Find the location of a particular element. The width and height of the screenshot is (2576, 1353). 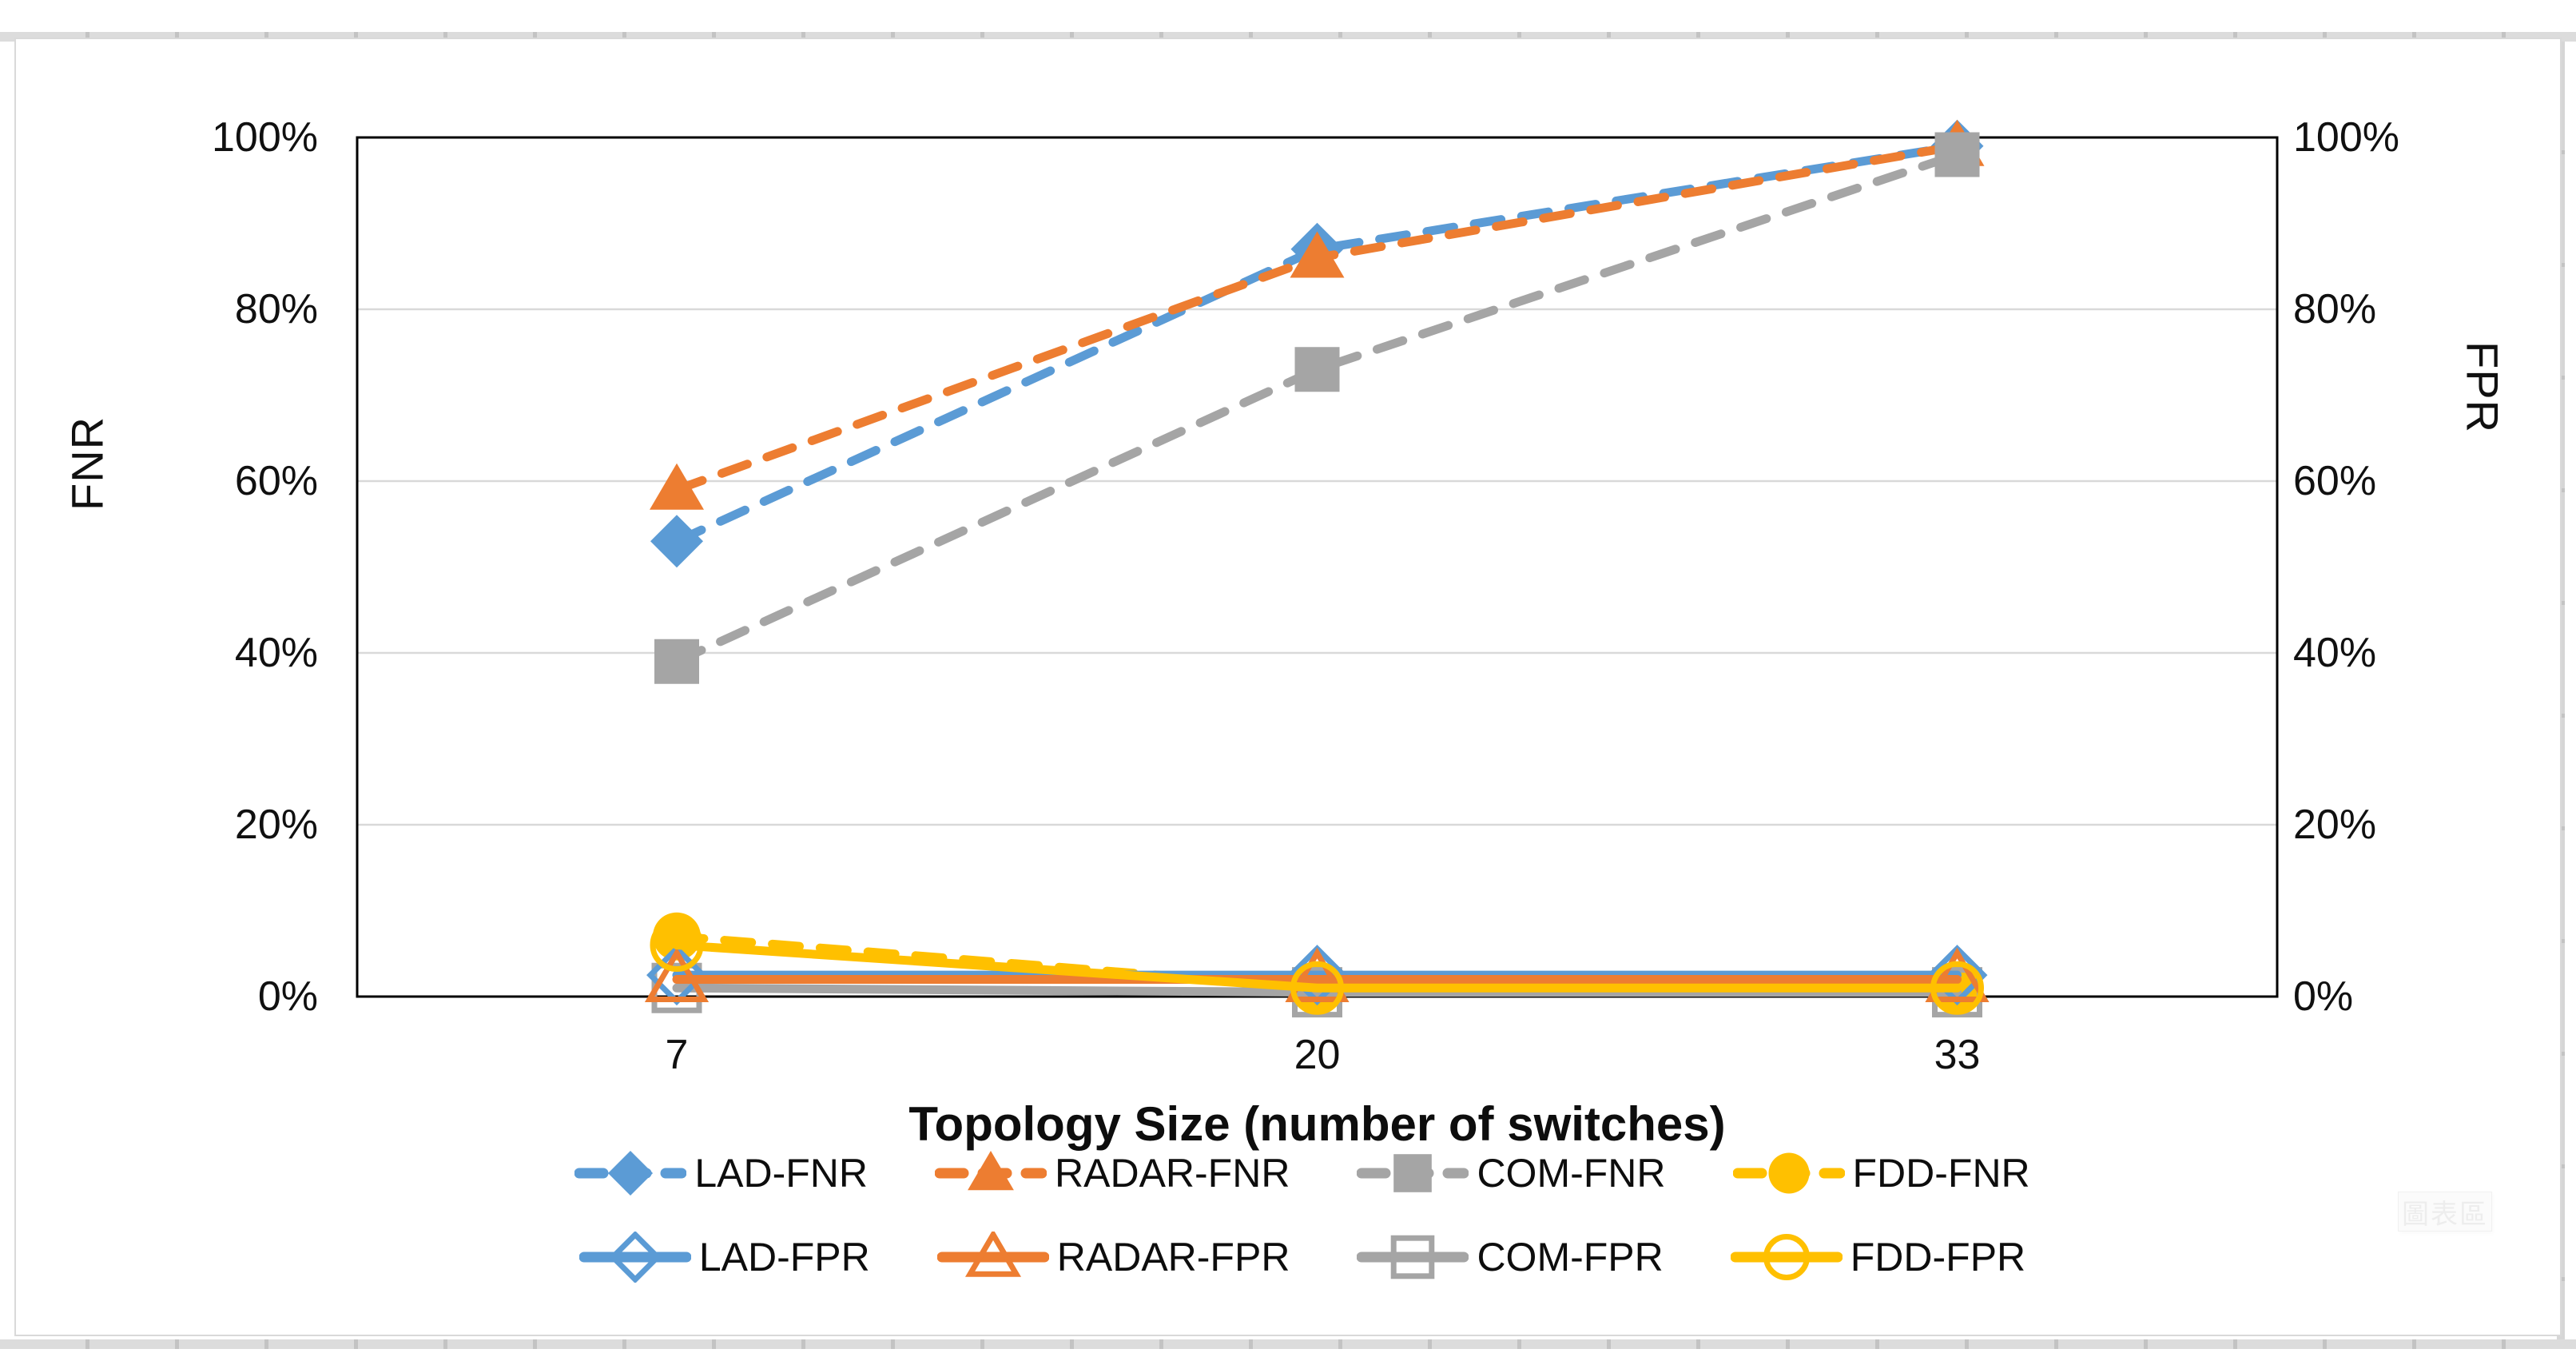

x-tick-20: 20 is located at coordinates (1317, 1055).